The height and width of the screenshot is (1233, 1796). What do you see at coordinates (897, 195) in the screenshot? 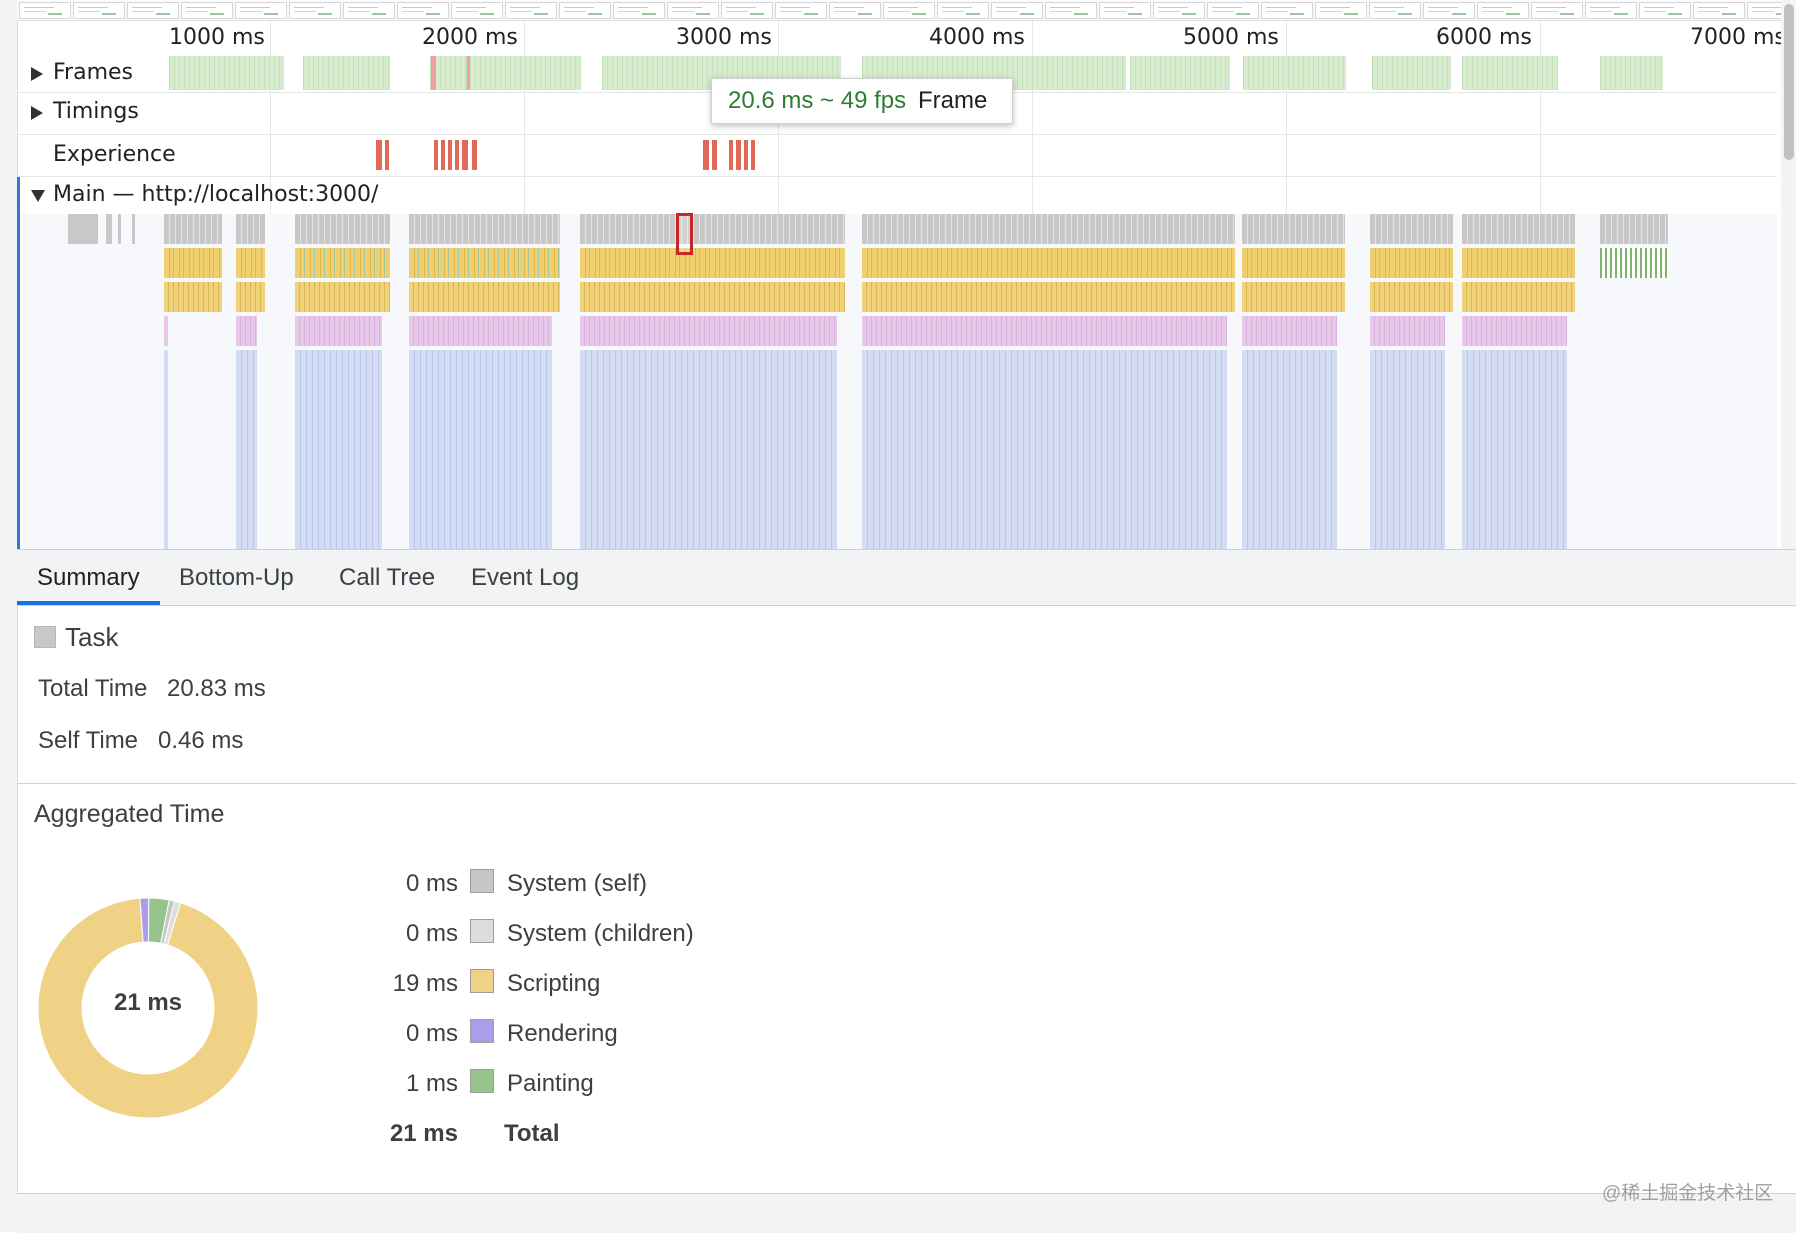
I see `main-thread-track: Main — http://localhost:3000/` at bounding box center [897, 195].